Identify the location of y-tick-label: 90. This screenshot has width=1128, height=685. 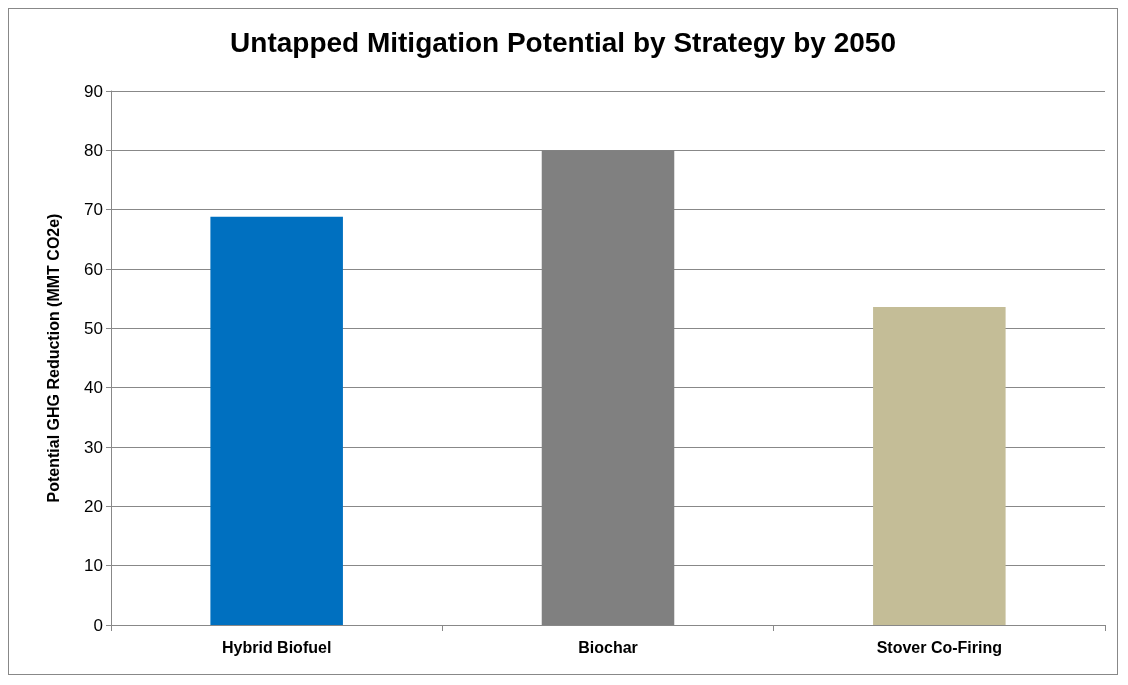
(93, 91).